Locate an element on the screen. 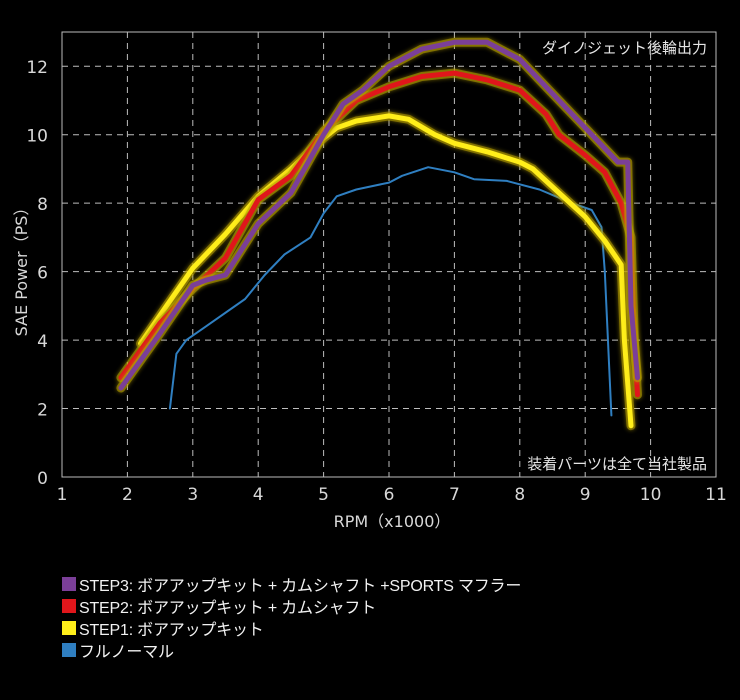 This screenshot has width=740, height=700. y-tick-label: 2 is located at coordinates (42, 411).